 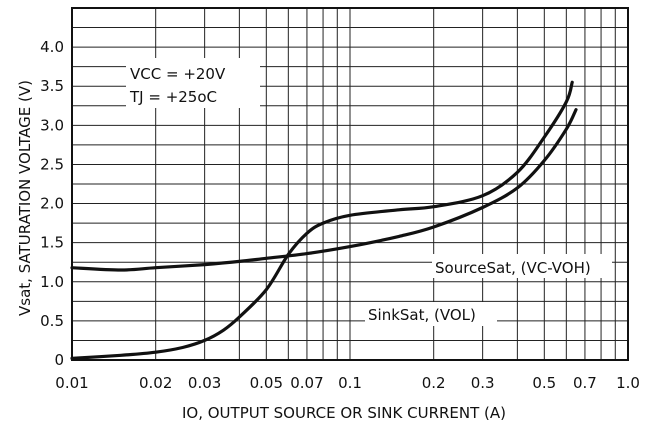 I want to click on y-tick-label: 3.0, so click(x=52, y=125).